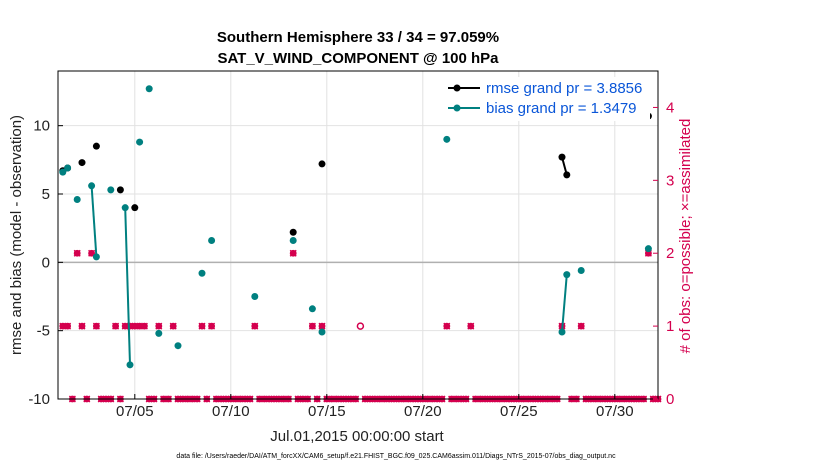 The image size is (830, 470). Describe the element at coordinates (358, 37) in the screenshot. I see `chart-title: Southern Hemisphere 33 / 34 = 97.059%` at that location.